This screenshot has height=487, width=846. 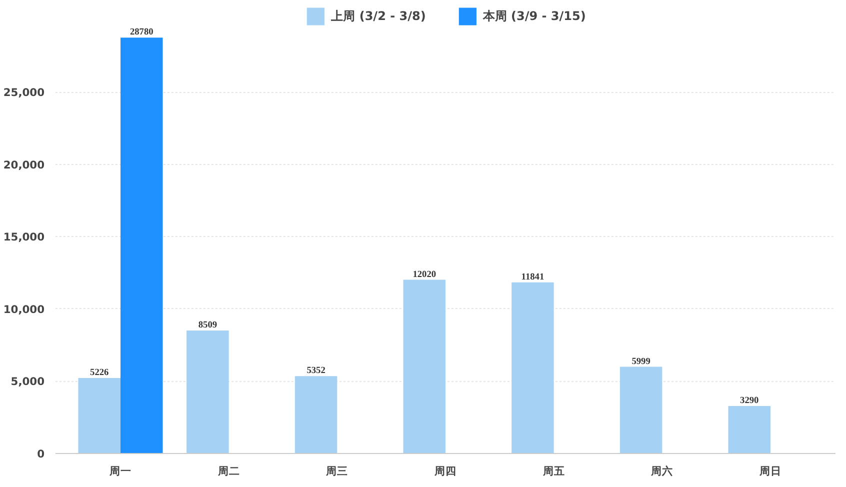 What do you see at coordinates (336, 471) in the screenshot?
I see `x-tick-label: 周三` at bounding box center [336, 471].